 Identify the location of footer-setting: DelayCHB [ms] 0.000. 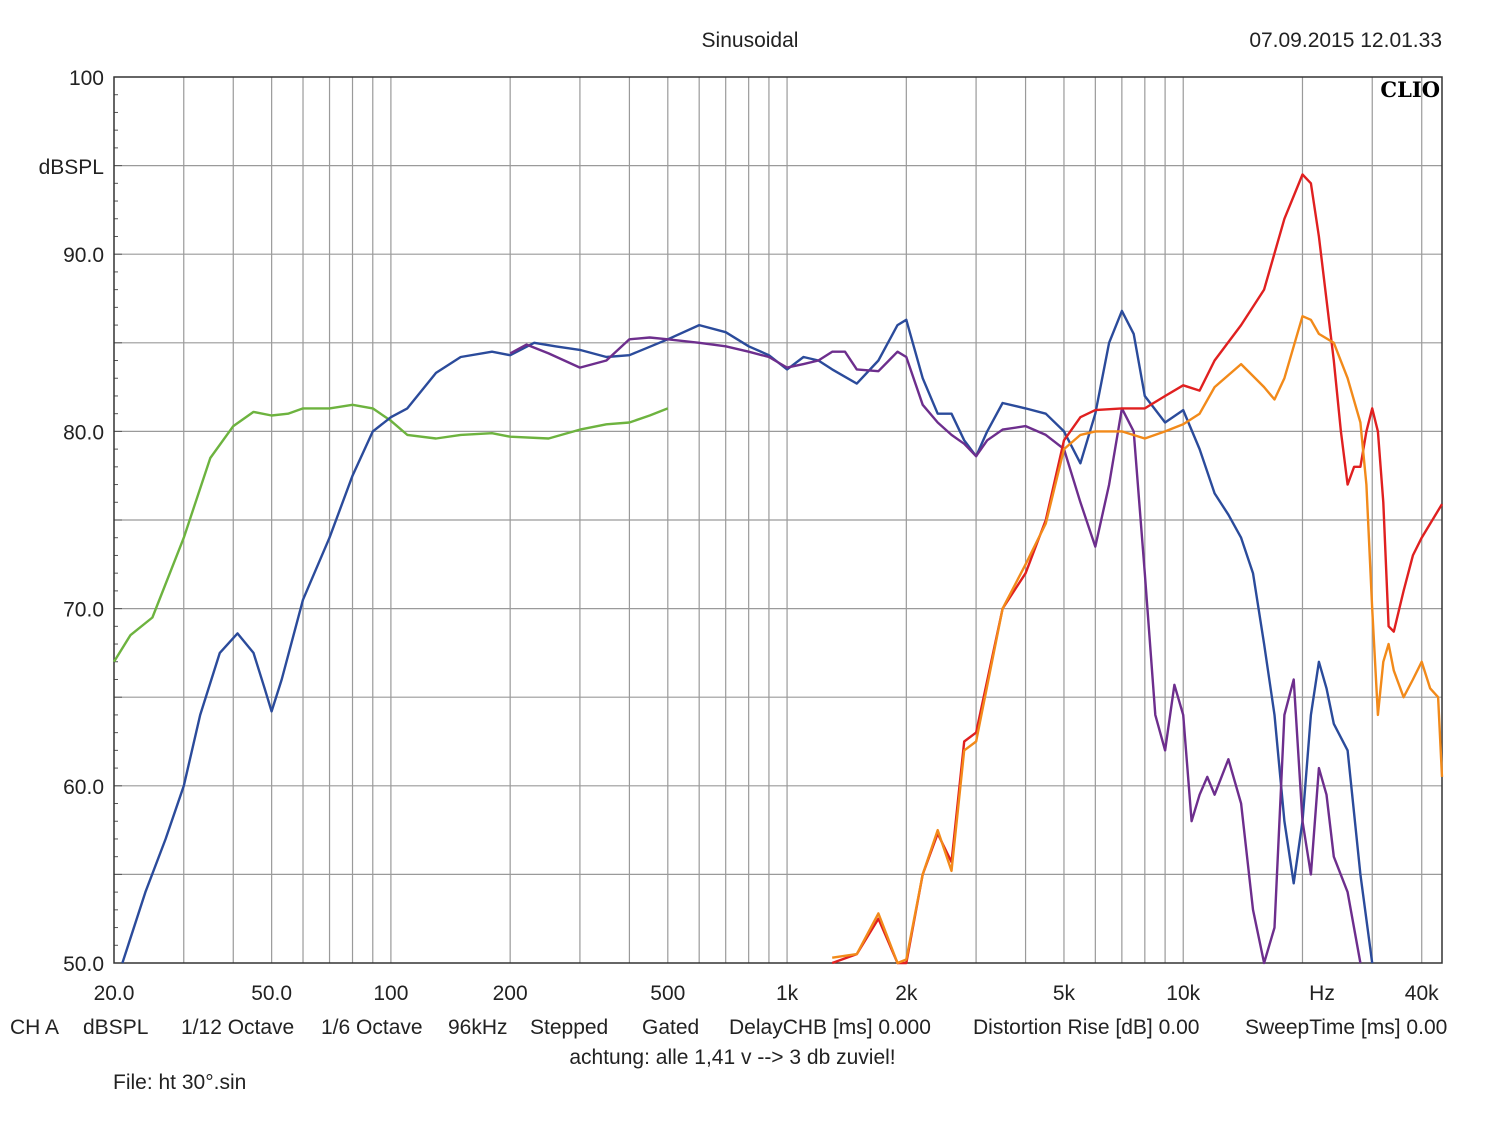
(830, 1027).